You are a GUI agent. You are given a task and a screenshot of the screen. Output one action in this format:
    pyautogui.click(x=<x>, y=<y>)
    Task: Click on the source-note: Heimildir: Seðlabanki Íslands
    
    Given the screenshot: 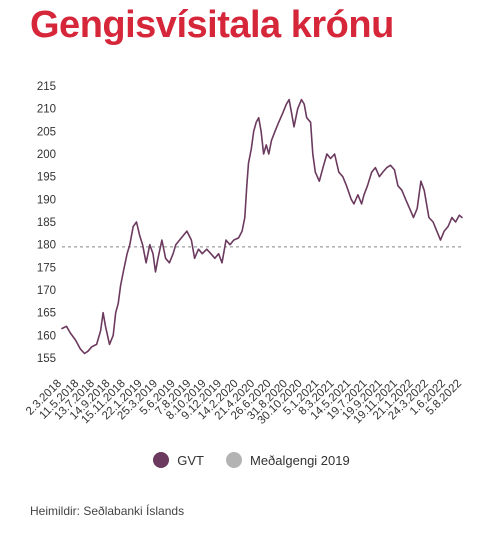 What is the action you would take?
    pyautogui.click(x=107, y=511)
    